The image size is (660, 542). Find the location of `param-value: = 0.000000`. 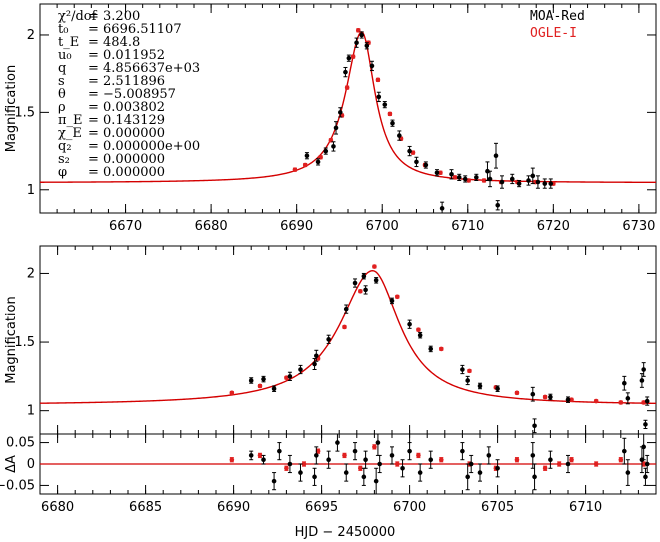

param-value: = 0.000000 is located at coordinates (126, 159).